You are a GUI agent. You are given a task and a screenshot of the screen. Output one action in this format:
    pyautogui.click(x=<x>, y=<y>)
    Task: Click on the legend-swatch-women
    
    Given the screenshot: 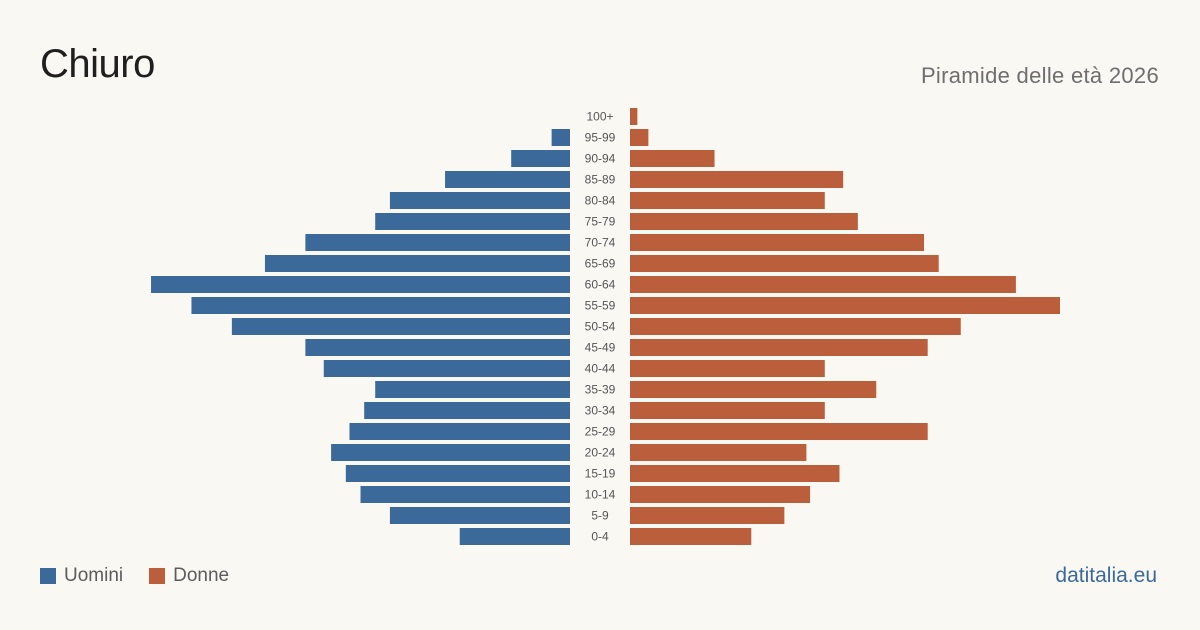 What is the action you would take?
    pyautogui.click(x=157, y=576)
    